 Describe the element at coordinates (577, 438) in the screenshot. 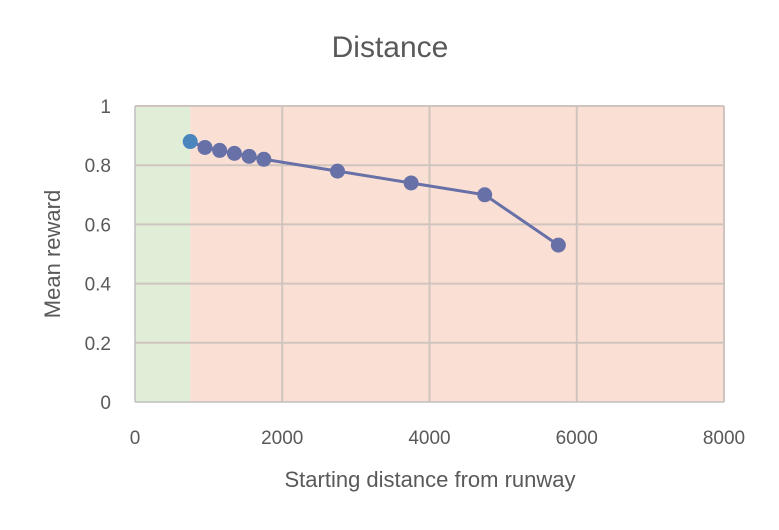

I see `x-tick-label: 6000` at that location.